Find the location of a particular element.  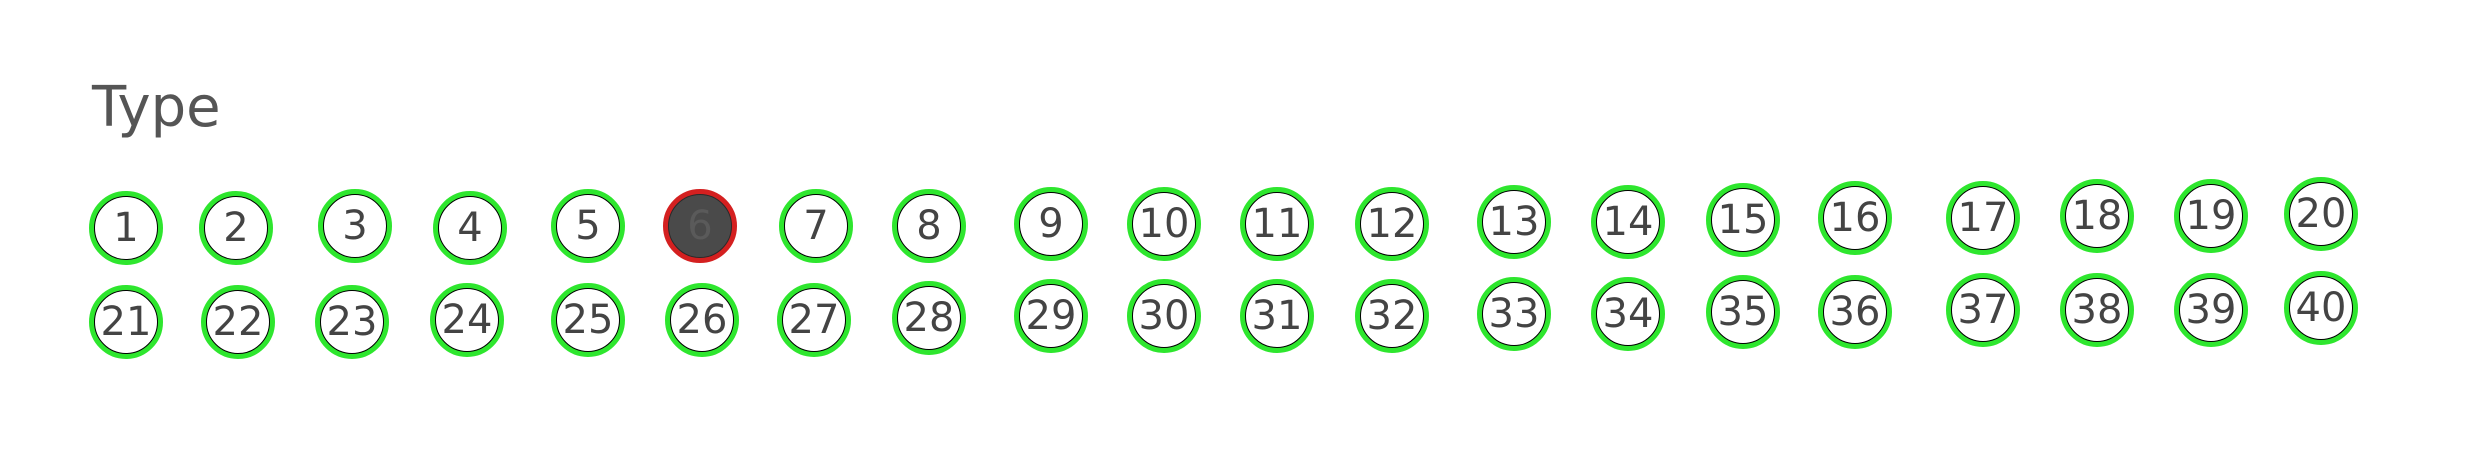

bubble-number: 18 is located at coordinates (2097, 216).